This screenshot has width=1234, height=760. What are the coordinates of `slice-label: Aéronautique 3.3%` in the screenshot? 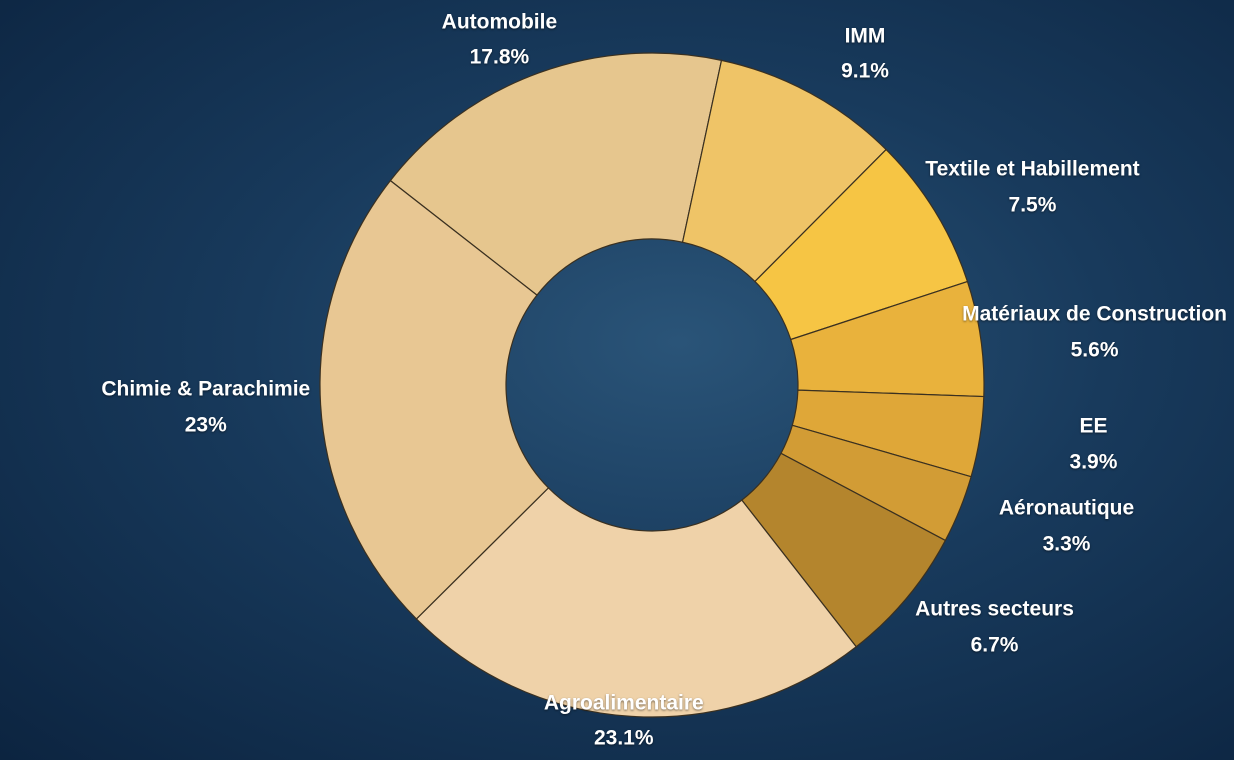 It's located at (1066, 525).